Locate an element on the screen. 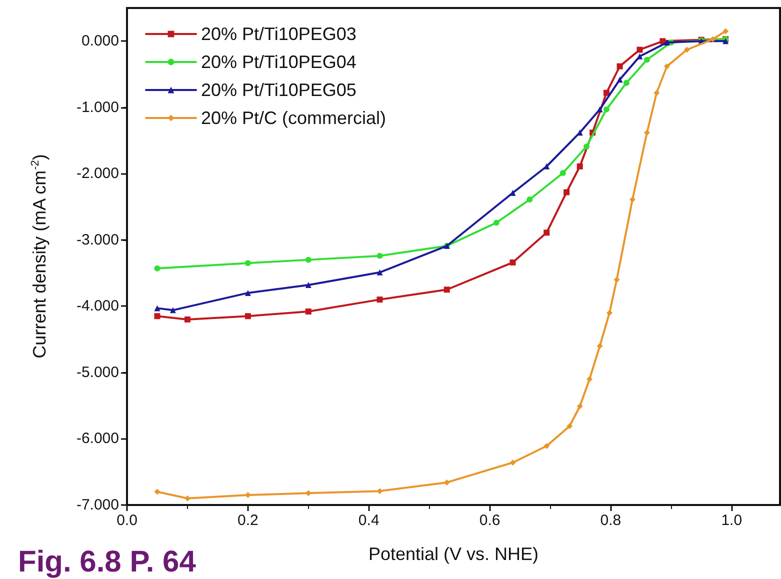  x-tick-label: 1.0 is located at coordinates (731, 520).